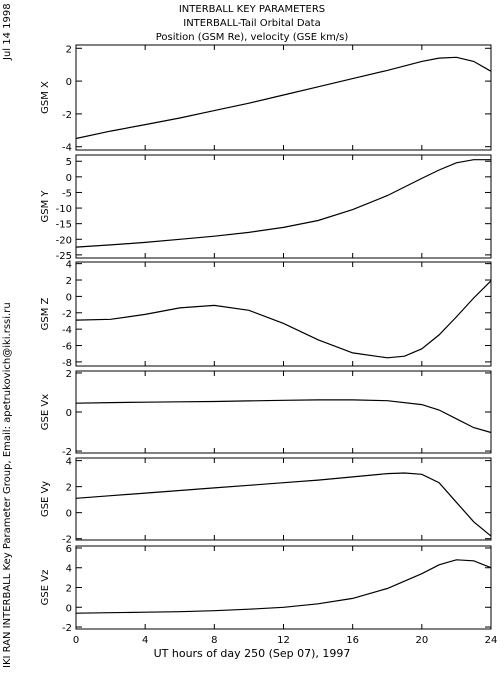 The height and width of the screenshot is (684, 504). What do you see at coordinates (45, 412) in the screenshot?
I see `y-axis-label: GSE Vx` at bounding box center [45, 412].